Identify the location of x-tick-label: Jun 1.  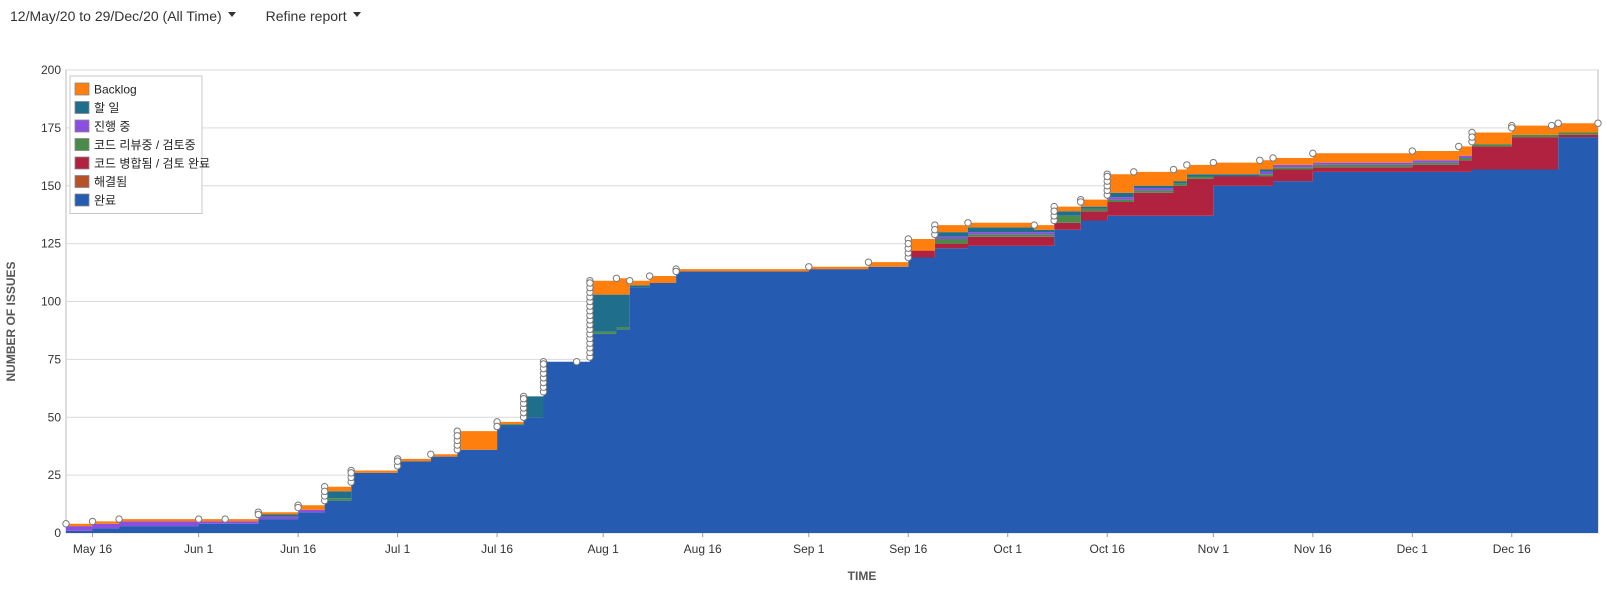
(199, 549).